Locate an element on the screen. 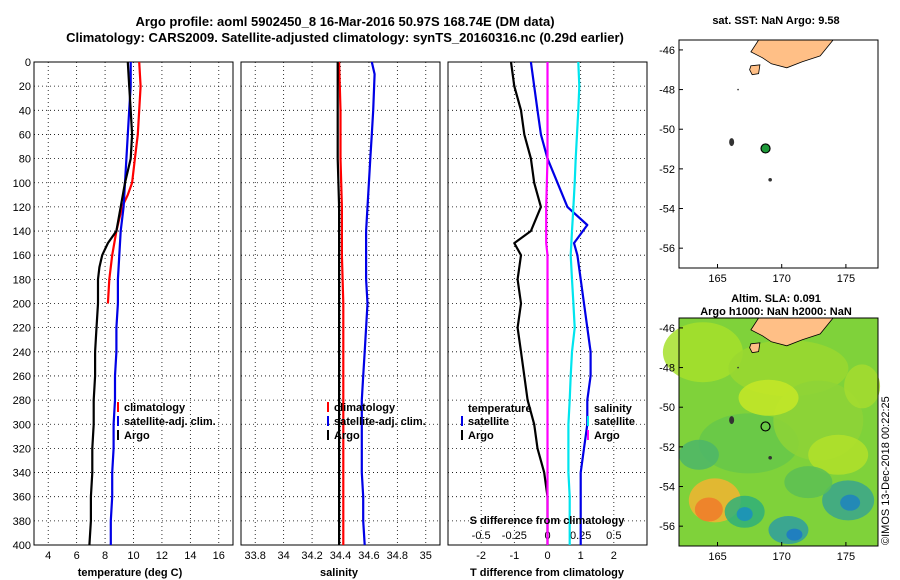 This screenshot has width=900, height=580. map-bottom-title-line2: Argo h1000: NaN h2000: NaN is located at coordinates (776, 312).